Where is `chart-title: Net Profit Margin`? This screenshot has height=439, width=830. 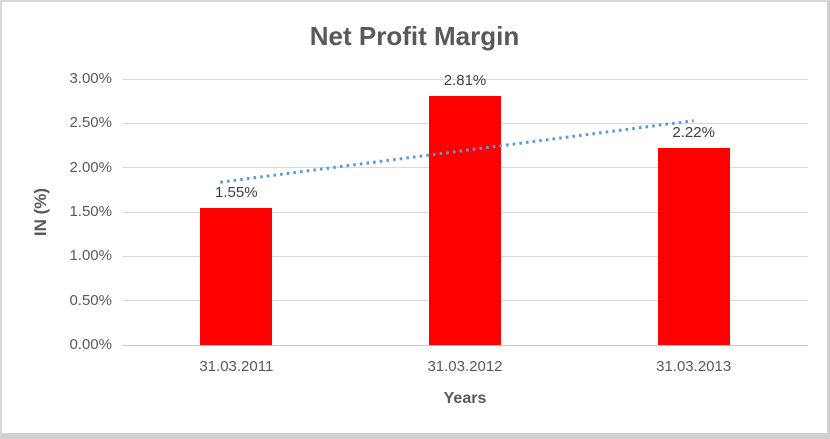 chart-title: Net Profit Margin is located at coordinates (414, 36).